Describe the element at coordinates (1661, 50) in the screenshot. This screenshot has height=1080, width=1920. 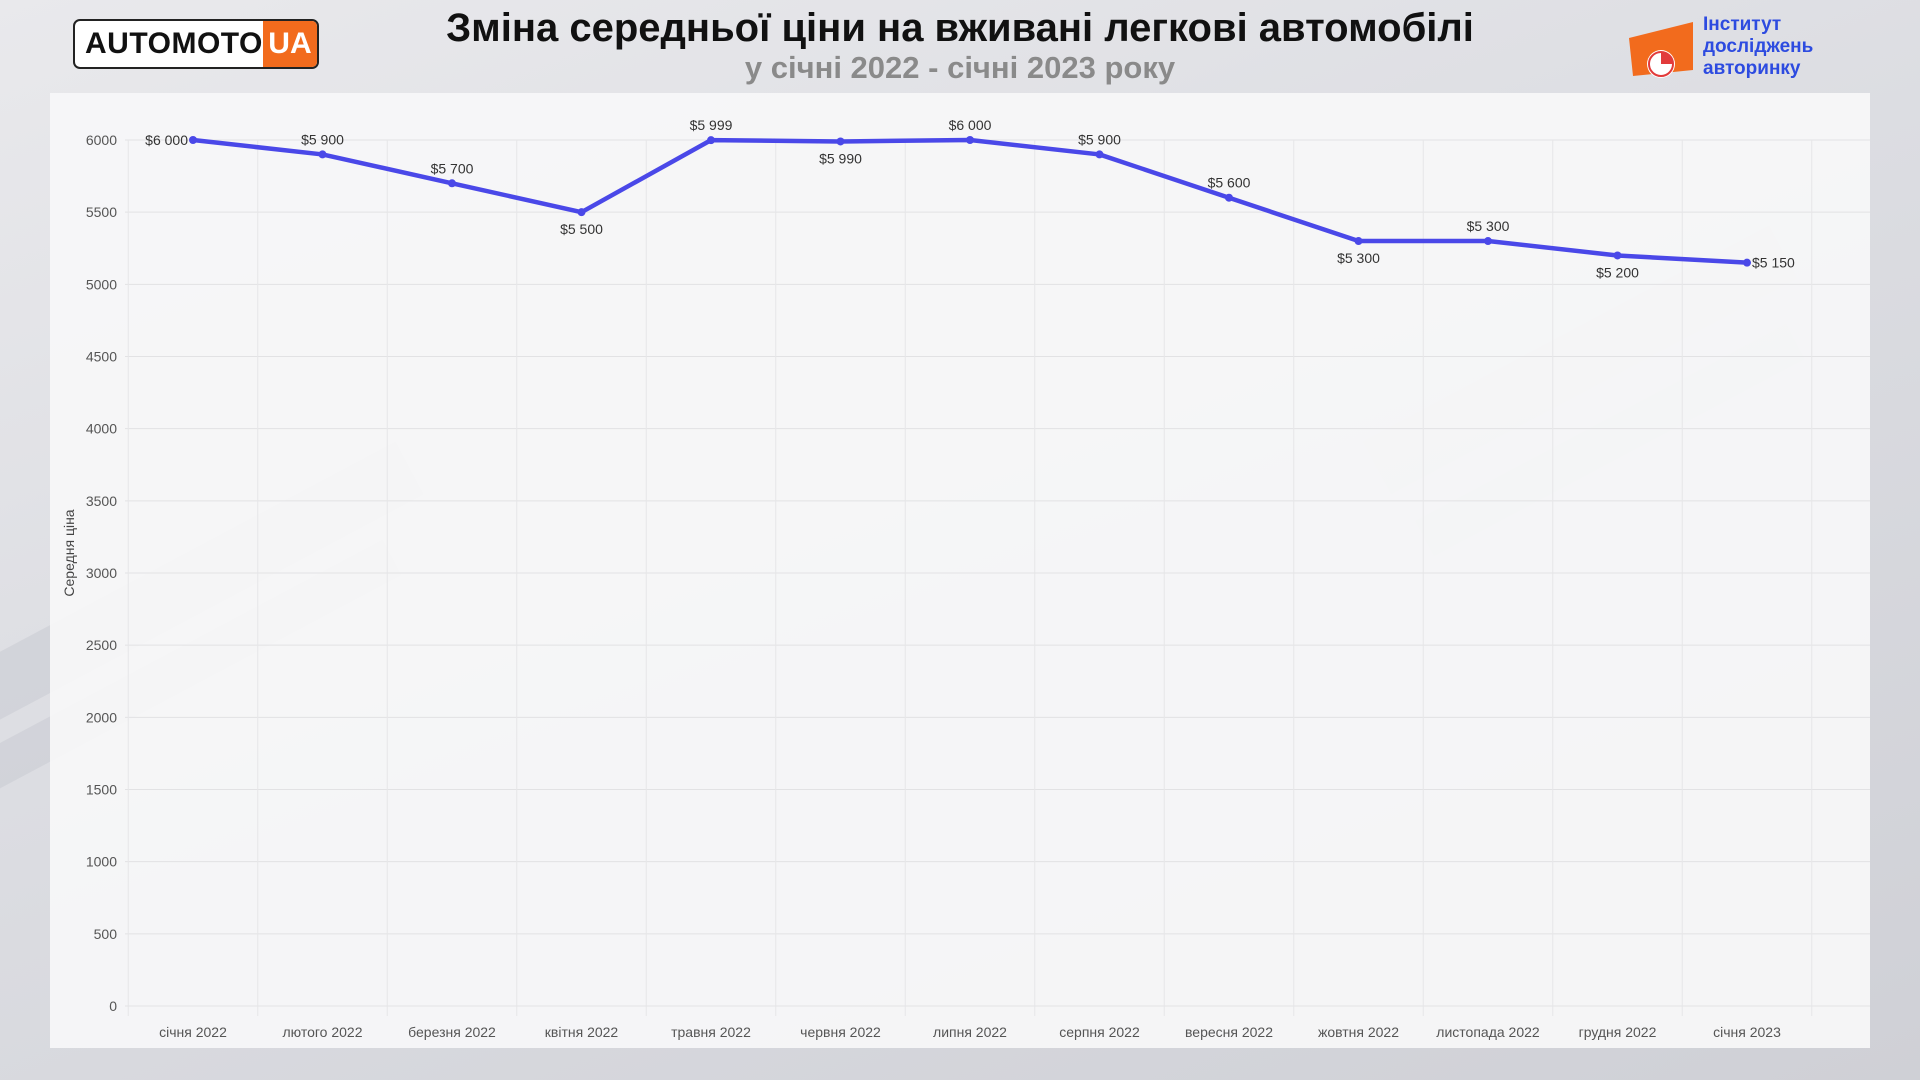
I see `institute-logo-icon` at that location.